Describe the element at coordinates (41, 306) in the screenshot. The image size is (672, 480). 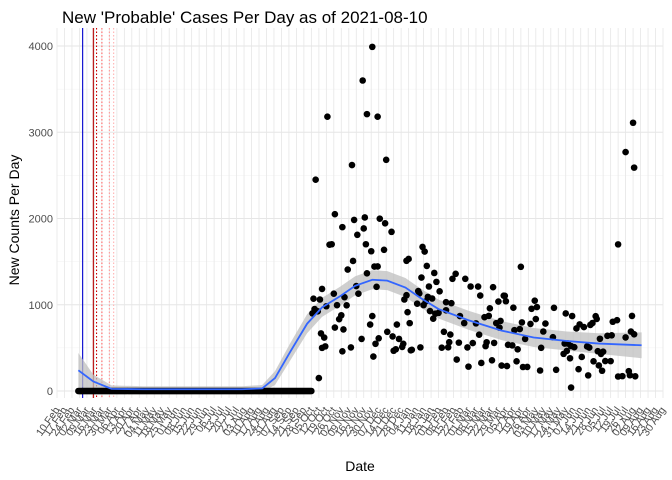
I see `y-tick-label: 1000` at that location.